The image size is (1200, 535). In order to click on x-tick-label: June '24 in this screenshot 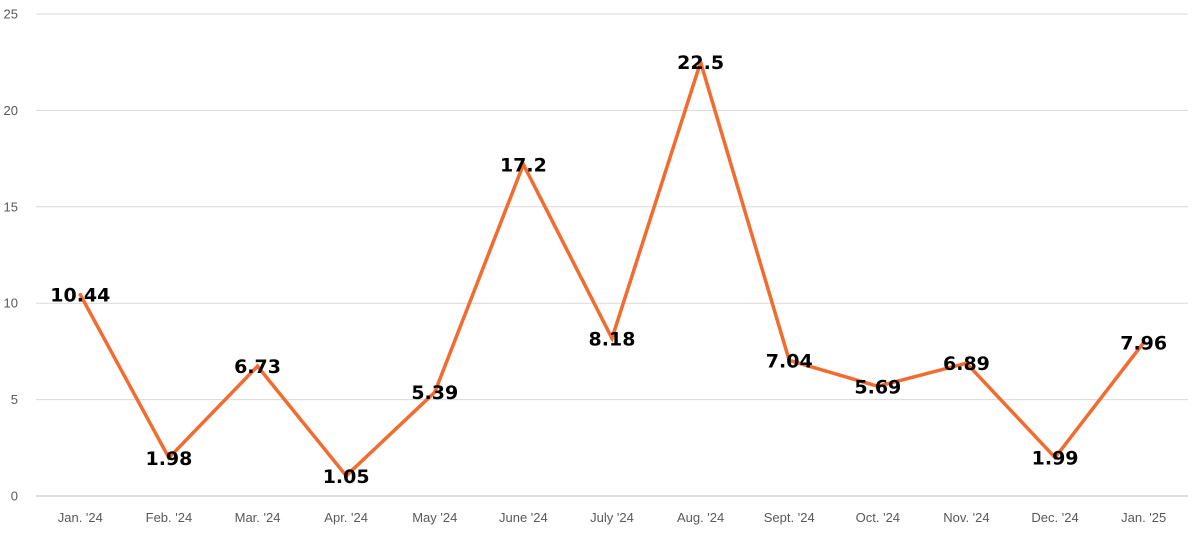, I will do `click(523, 517)`.